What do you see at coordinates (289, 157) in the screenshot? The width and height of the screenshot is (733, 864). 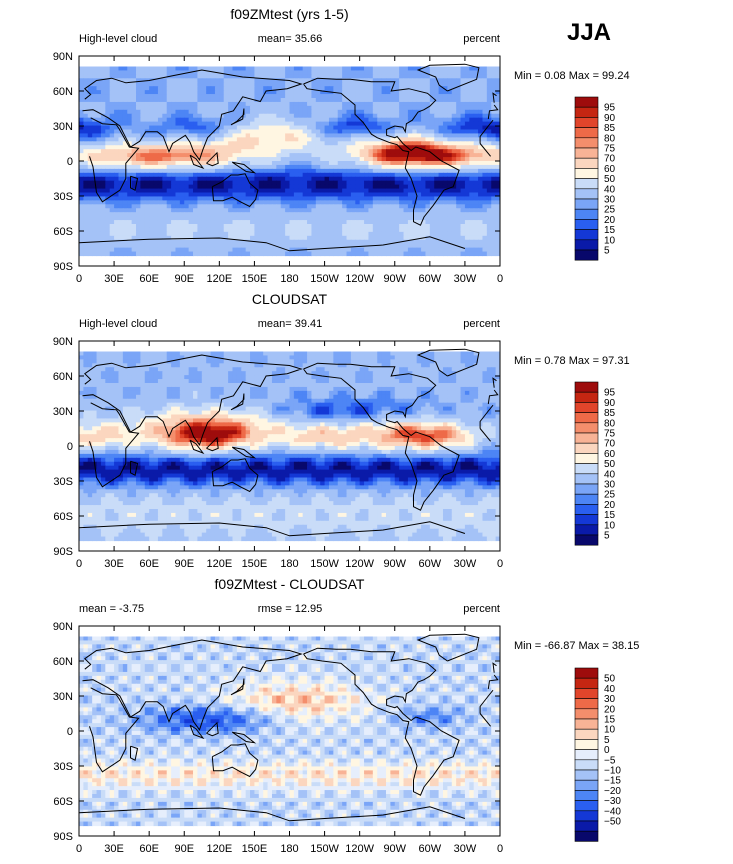 I see `coastlines` at bounding box center [289, 157].